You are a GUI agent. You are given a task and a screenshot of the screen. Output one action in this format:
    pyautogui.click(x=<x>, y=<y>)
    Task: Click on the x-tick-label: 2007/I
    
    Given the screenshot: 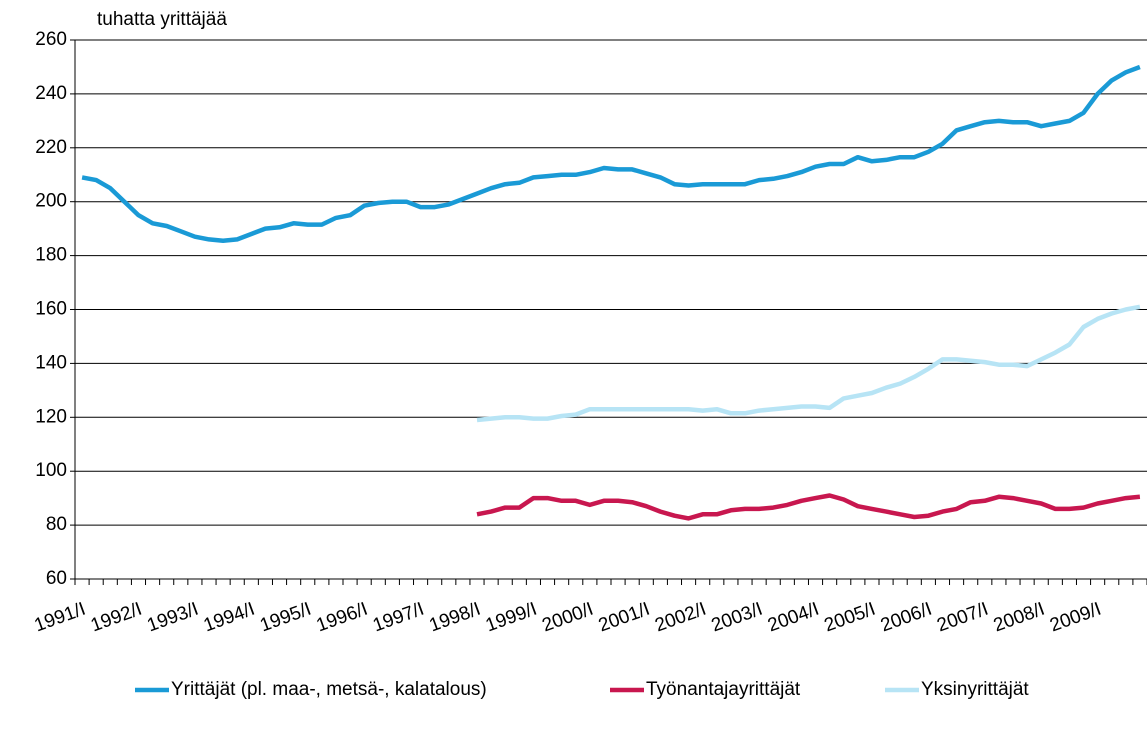 What is the action you would take?
    pyautogui.click(x=962, y=618)
    